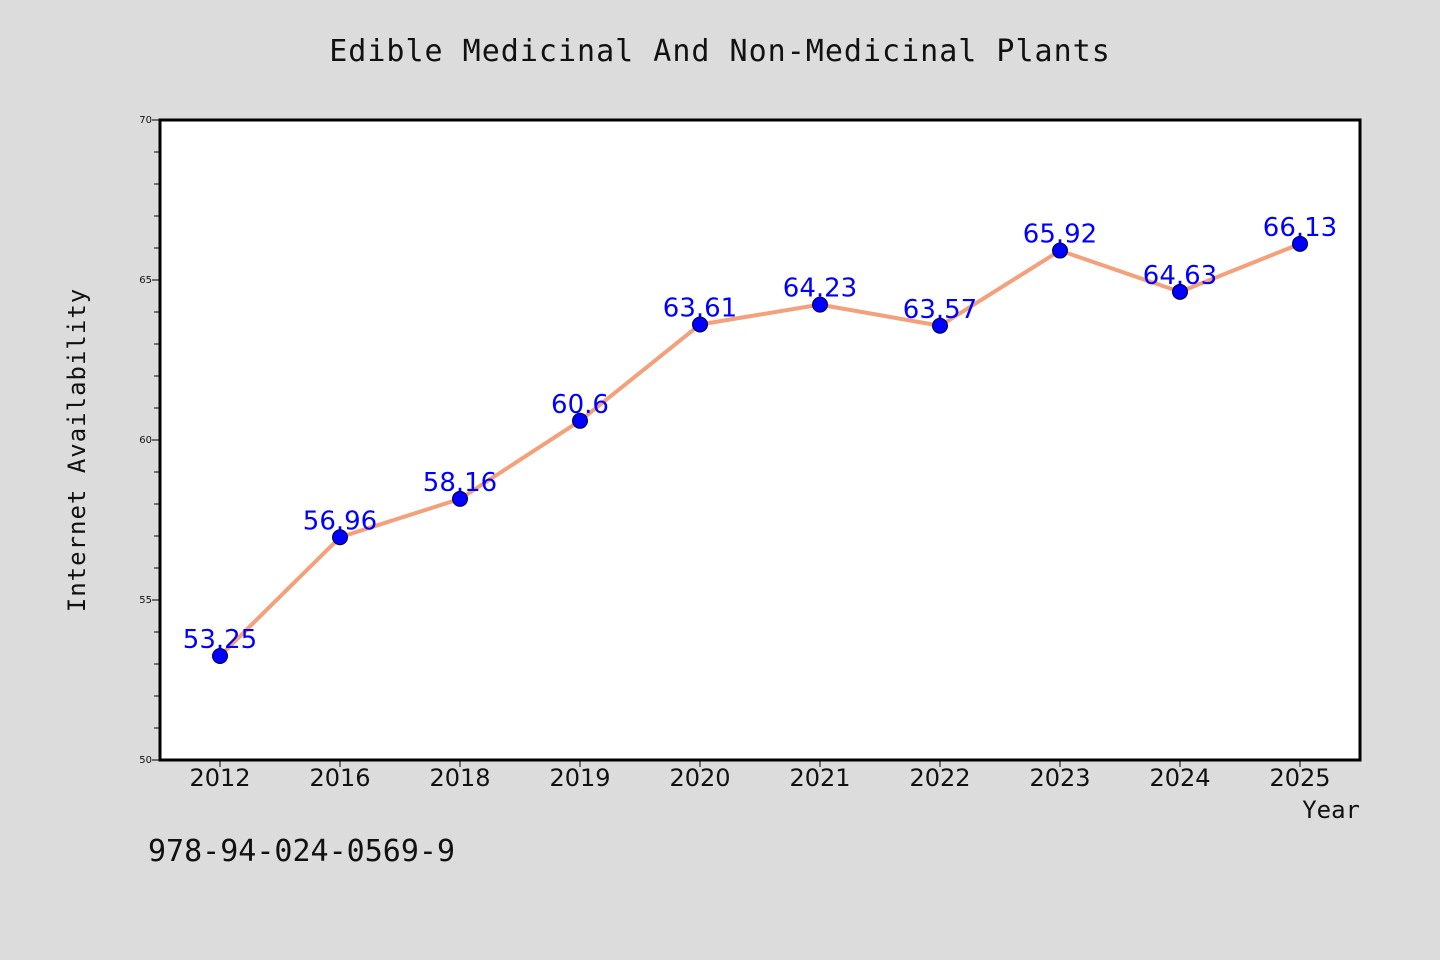  I want to click on y-tick-label: 50, so click(145, 760).